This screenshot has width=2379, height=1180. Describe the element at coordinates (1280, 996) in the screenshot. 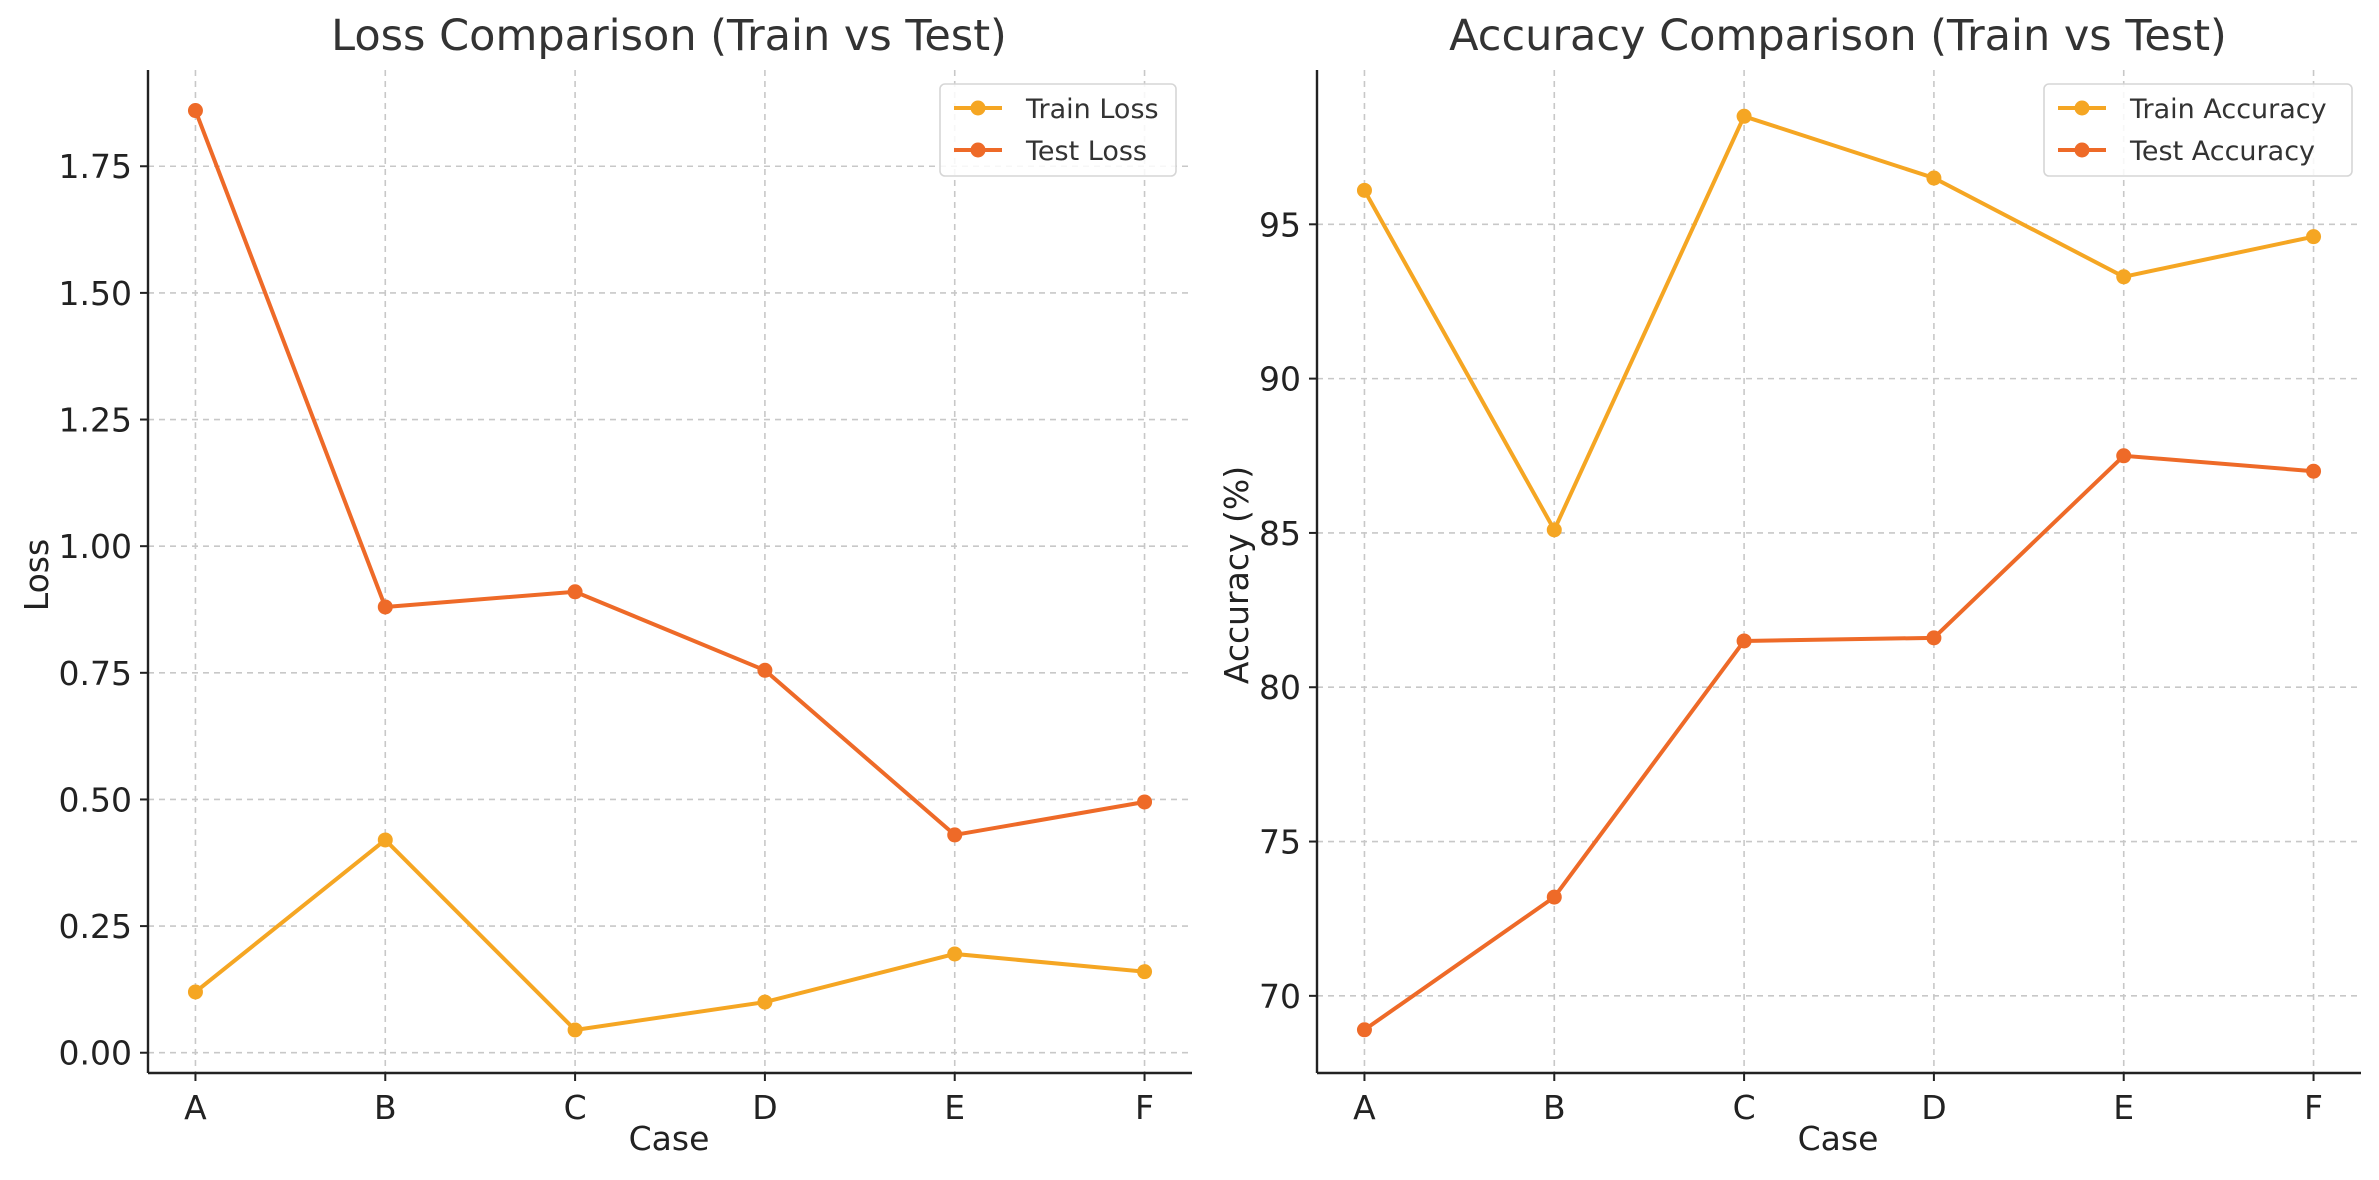

I see `accuracy-chart-ytick-label: 70` at that location.